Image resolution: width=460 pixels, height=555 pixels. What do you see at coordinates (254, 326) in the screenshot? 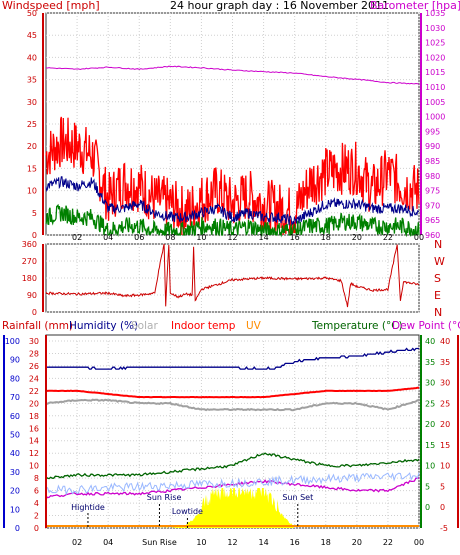
I see `uv-label: UV` at bounding box center [254, 326].